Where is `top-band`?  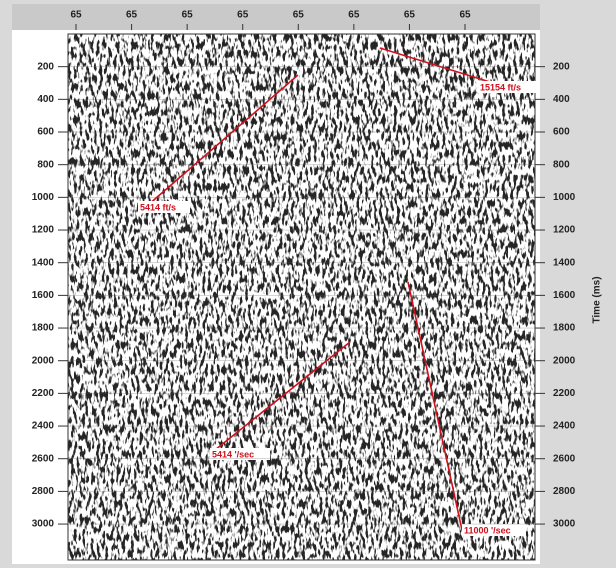
top-band is located at coordinates (276, 17).